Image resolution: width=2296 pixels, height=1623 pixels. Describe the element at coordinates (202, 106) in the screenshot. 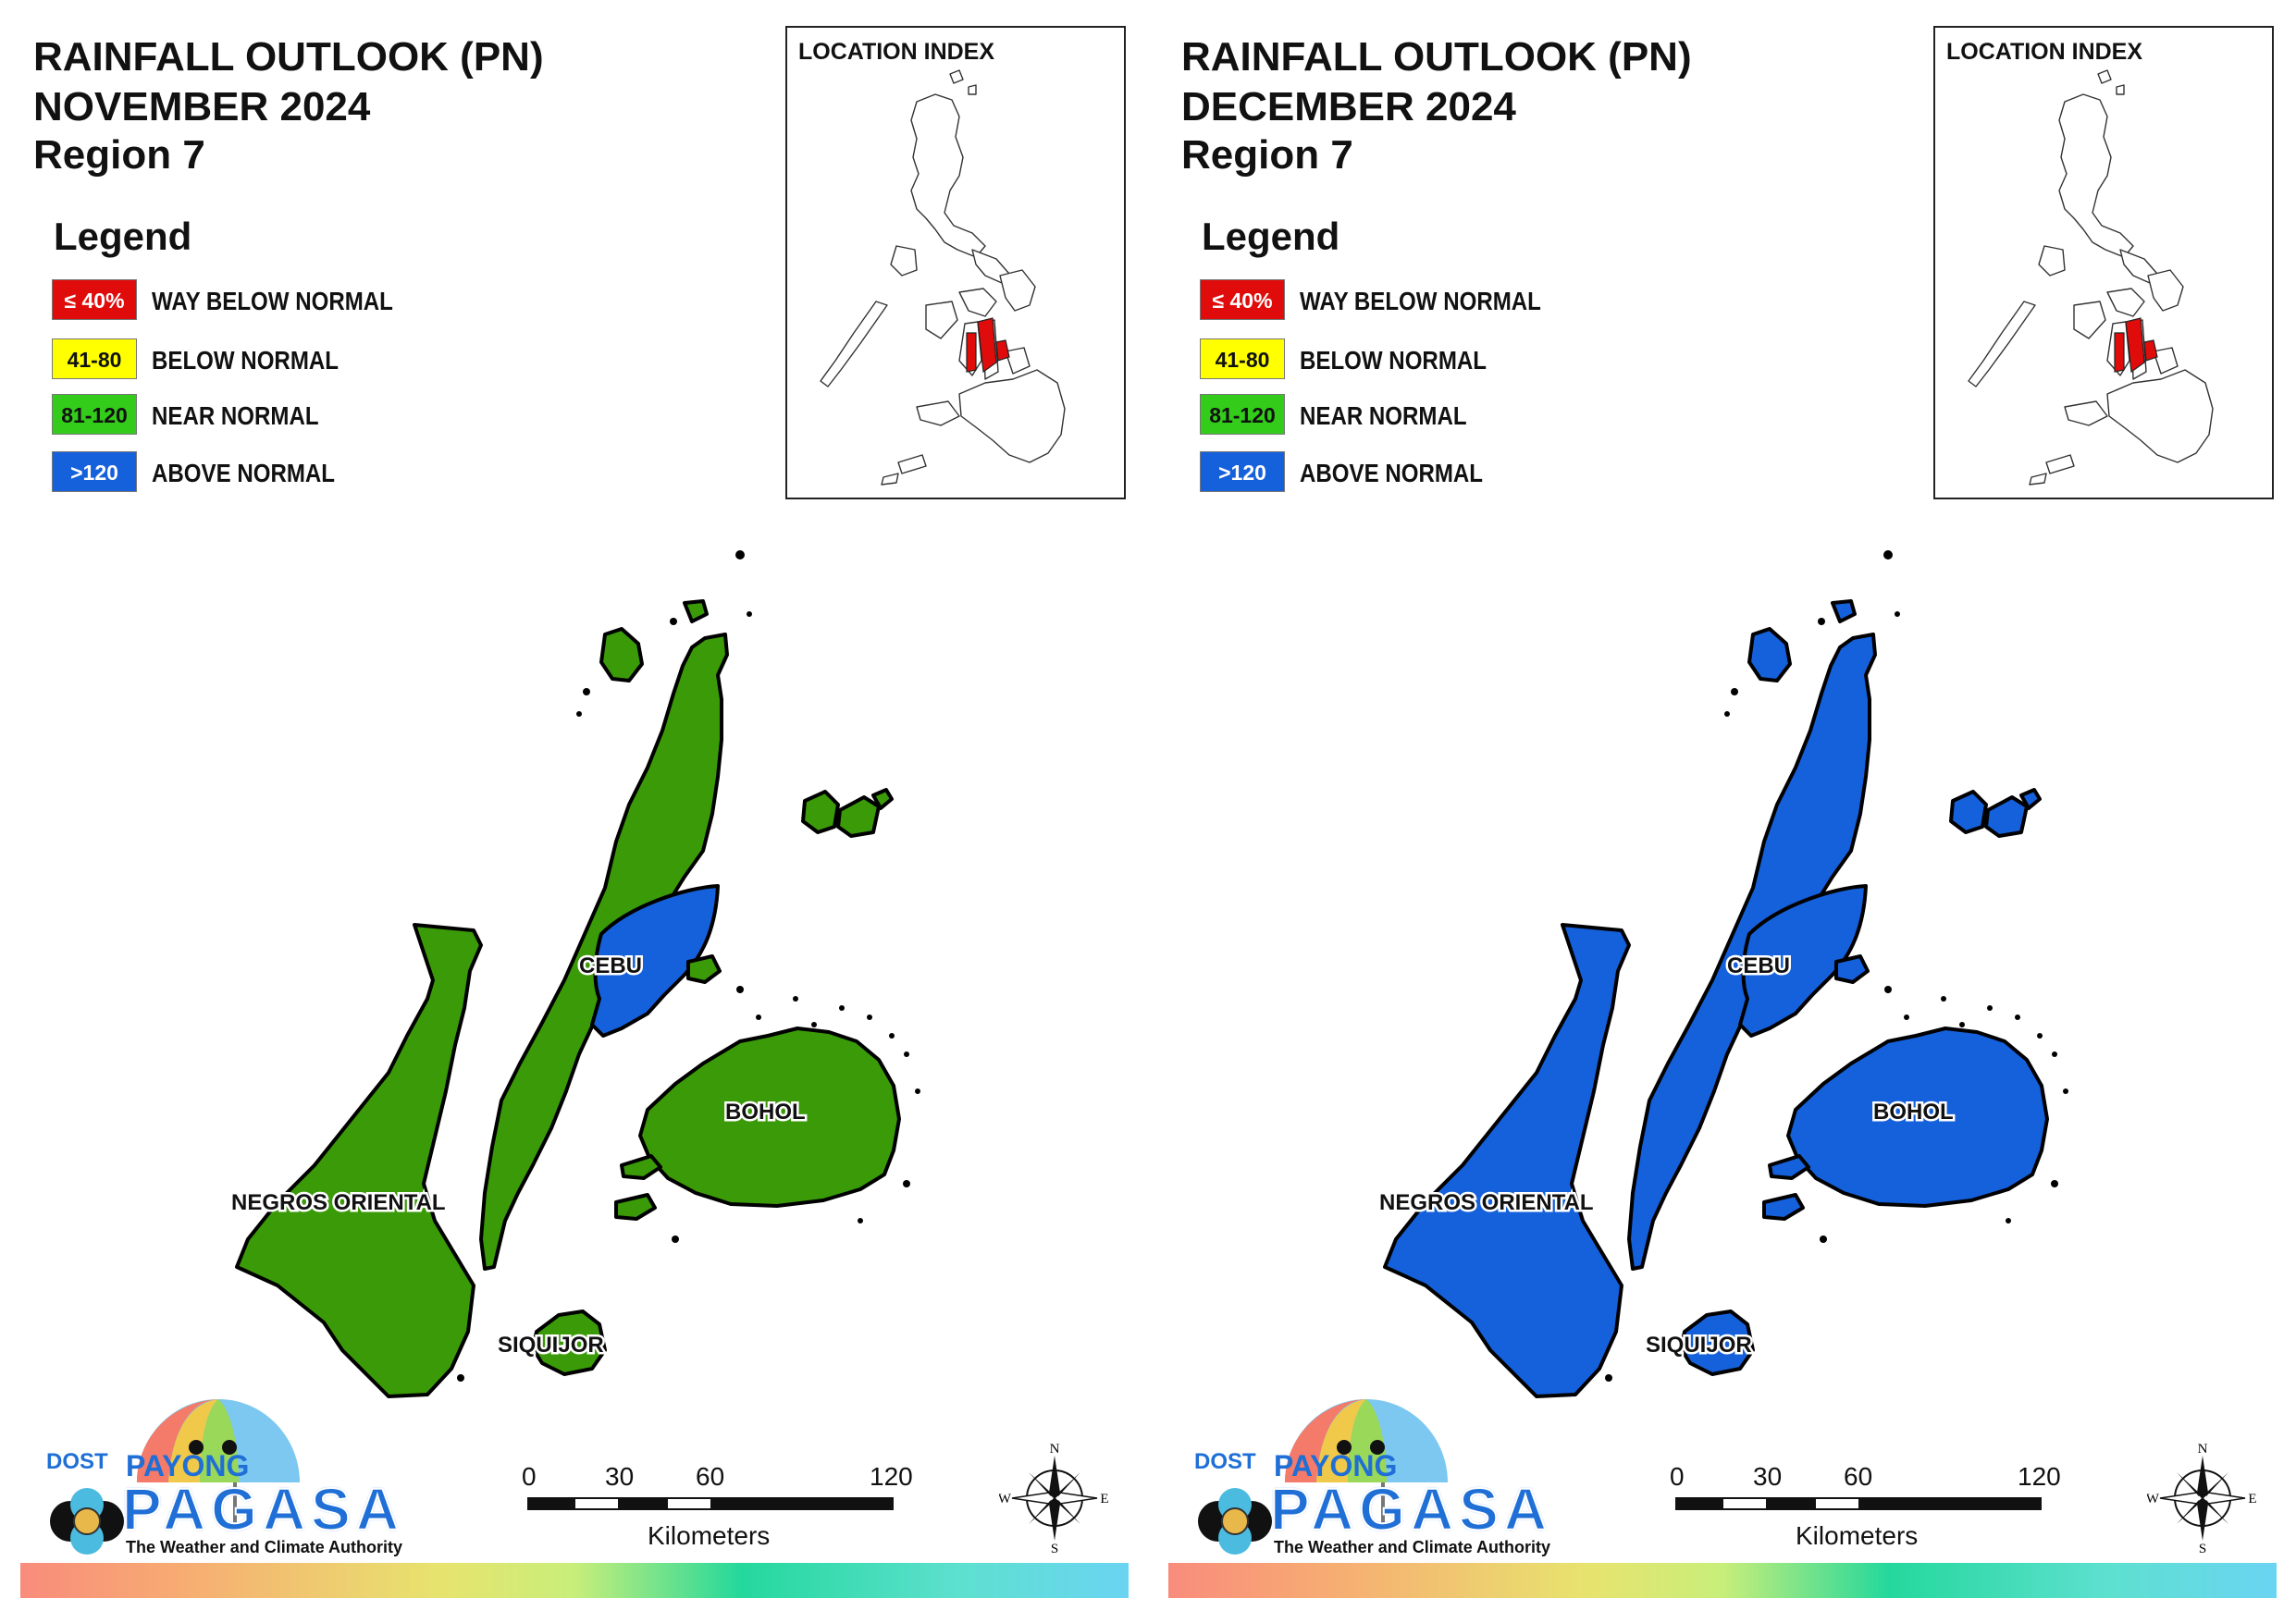

I see `map-title-month: NOVEMBER 2024` at that location.